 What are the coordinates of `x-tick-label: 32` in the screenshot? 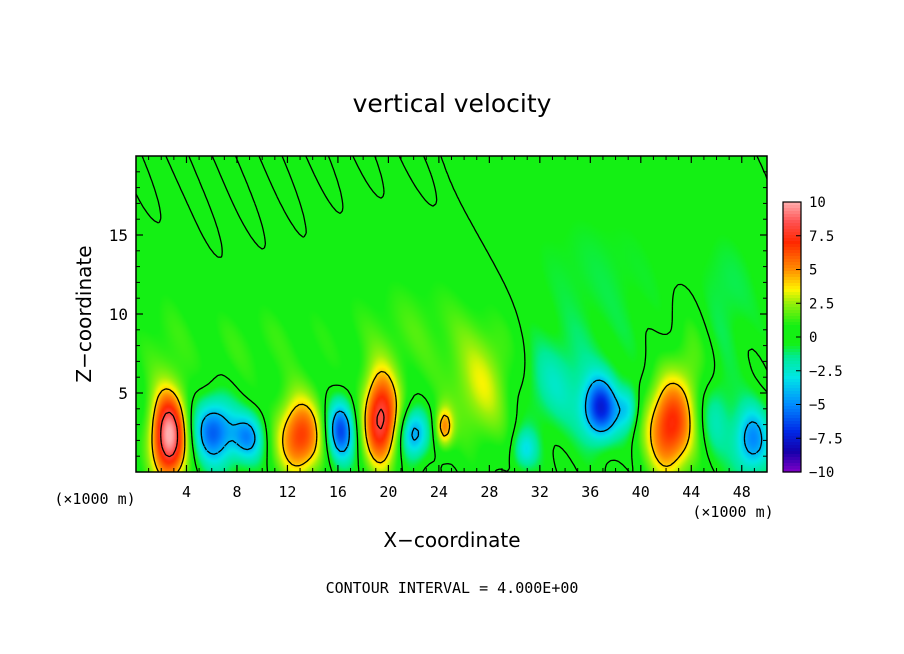 It's located at (540, 492).